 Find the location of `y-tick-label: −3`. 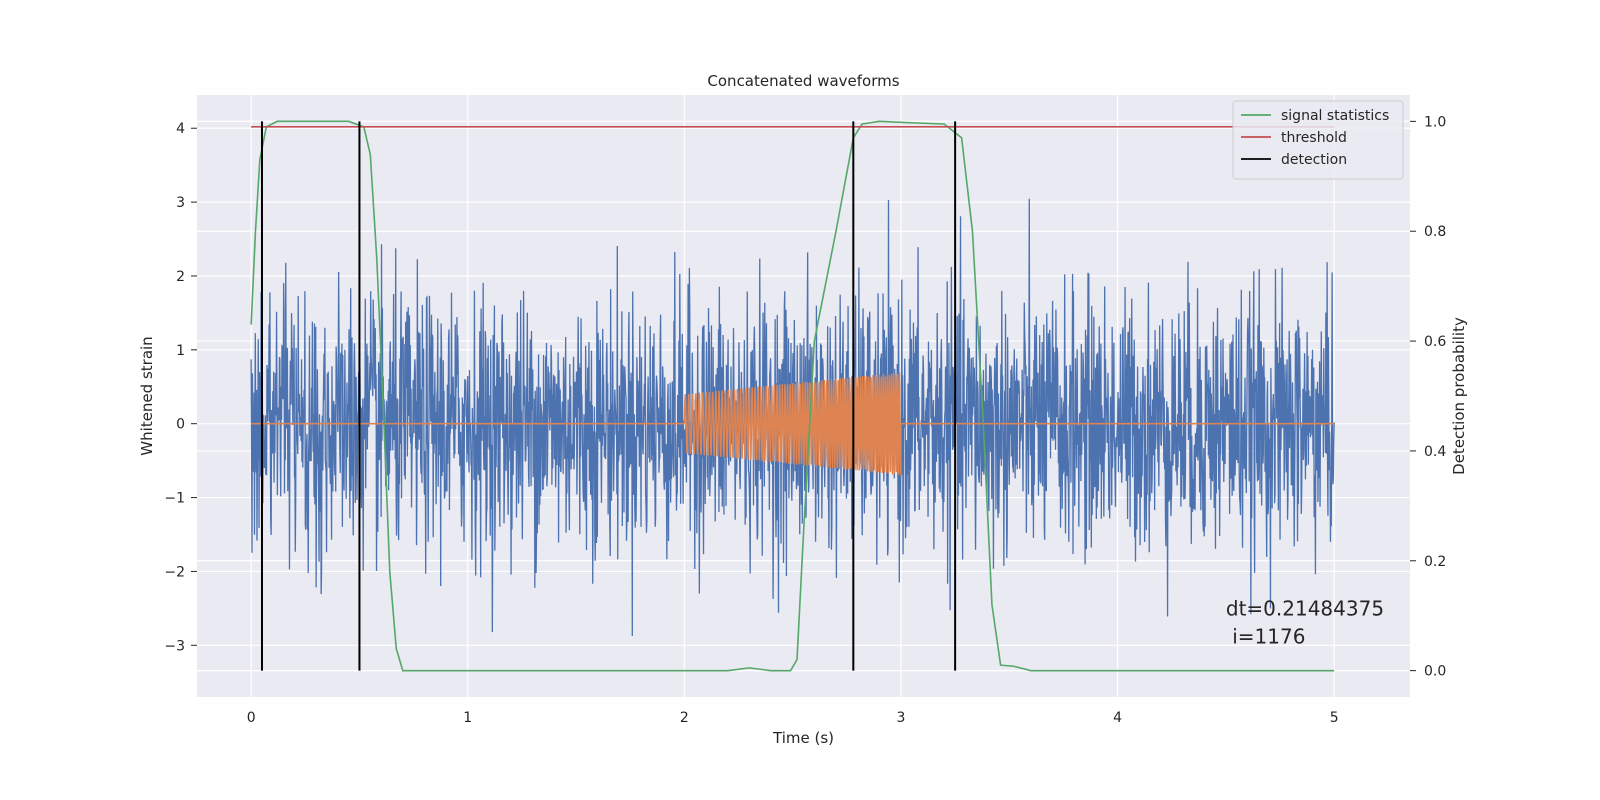

y-tick-label: −3 is located at coordinates (174, 646).